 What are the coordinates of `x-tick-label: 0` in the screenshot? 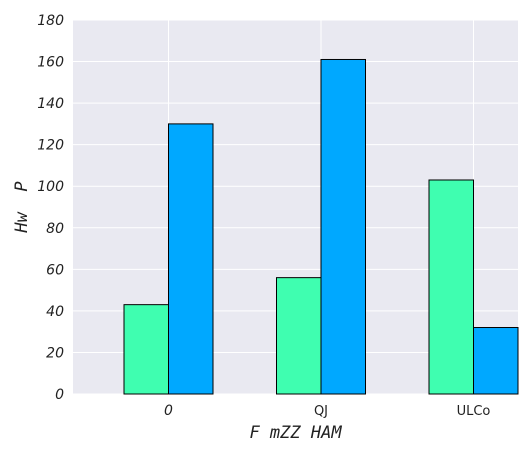 It's located at (168, 411).